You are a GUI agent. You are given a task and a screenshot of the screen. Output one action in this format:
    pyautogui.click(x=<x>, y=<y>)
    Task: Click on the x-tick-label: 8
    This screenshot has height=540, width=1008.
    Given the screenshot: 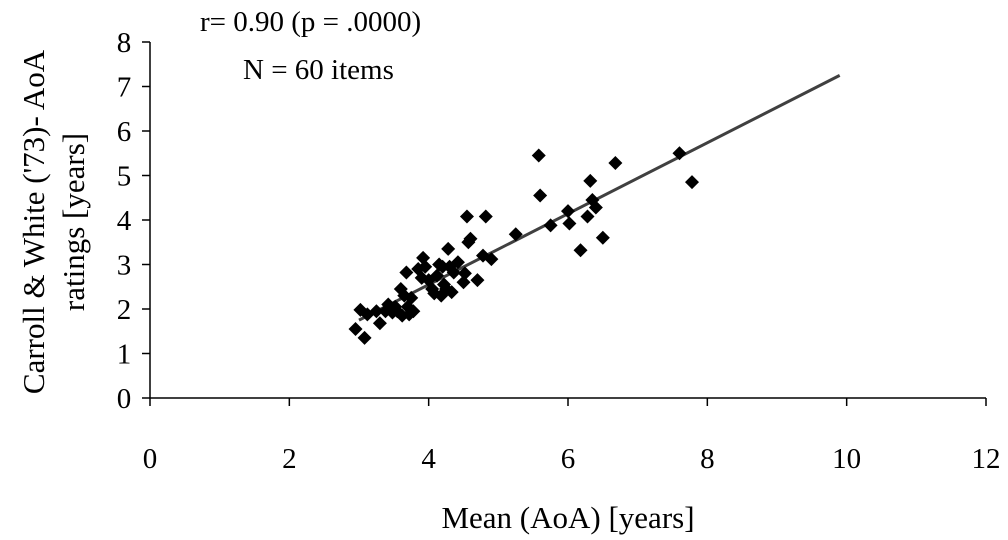 What is the action you would take?
    pyautogui.click(x=707, y=459)
    